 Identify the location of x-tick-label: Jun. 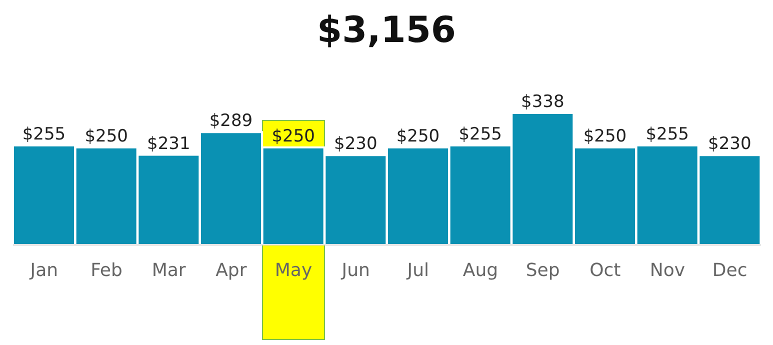
(355, 270).